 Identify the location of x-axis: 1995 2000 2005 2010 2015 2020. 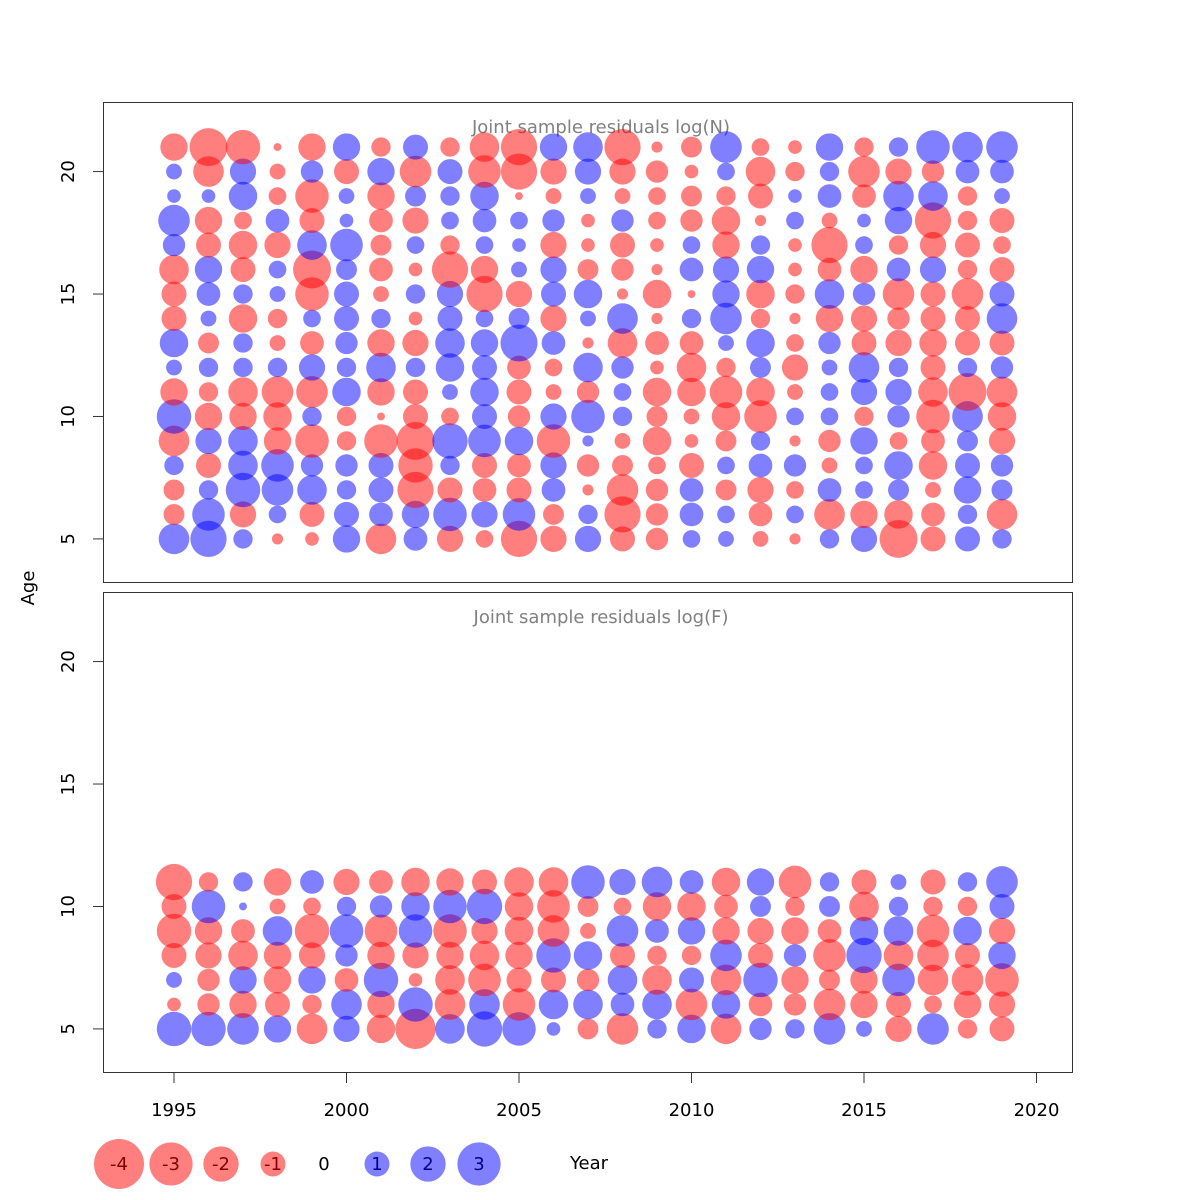
(605, 1096).